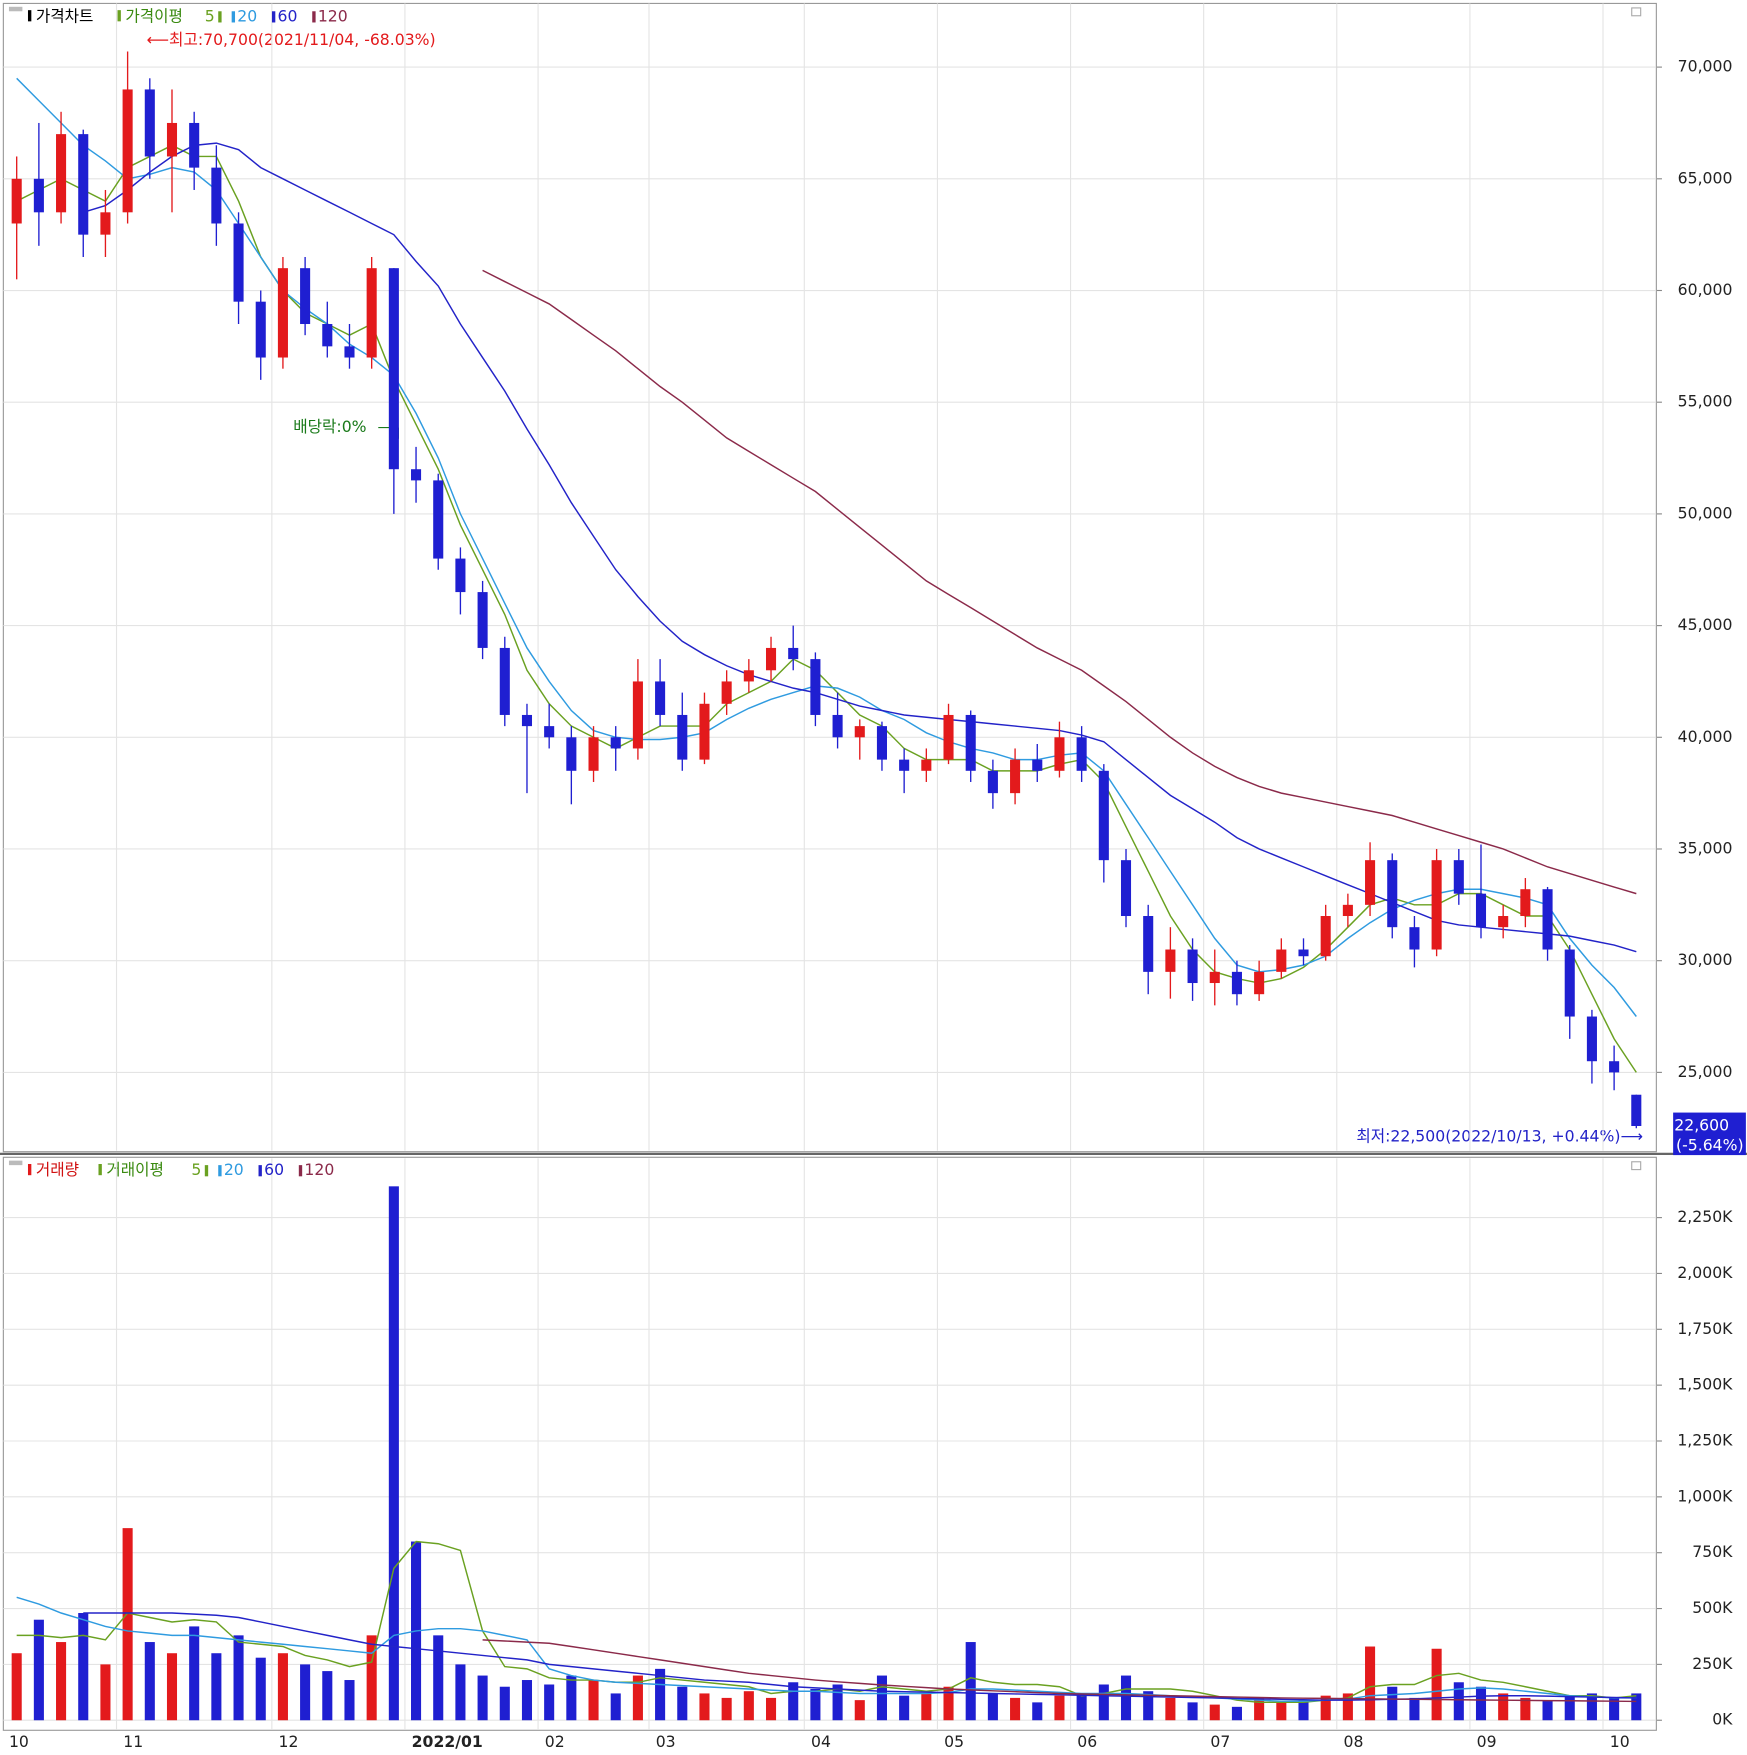 This screenshot has width=1747, height=1755. I want to click on y-tick-label: 1,500K, so click(1705, 1384).